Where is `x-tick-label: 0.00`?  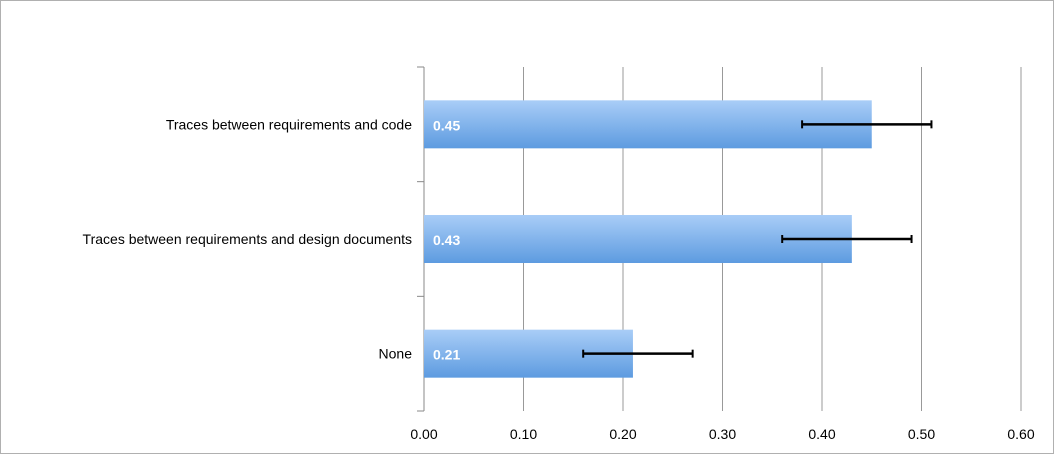 x-tick-label: 0.00 is located at coordinates (423, 434).